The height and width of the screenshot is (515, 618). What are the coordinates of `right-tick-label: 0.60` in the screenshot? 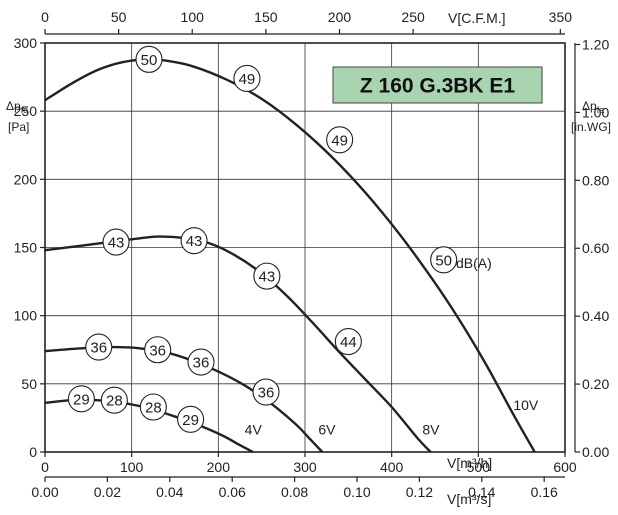 It's located at (595, 248).